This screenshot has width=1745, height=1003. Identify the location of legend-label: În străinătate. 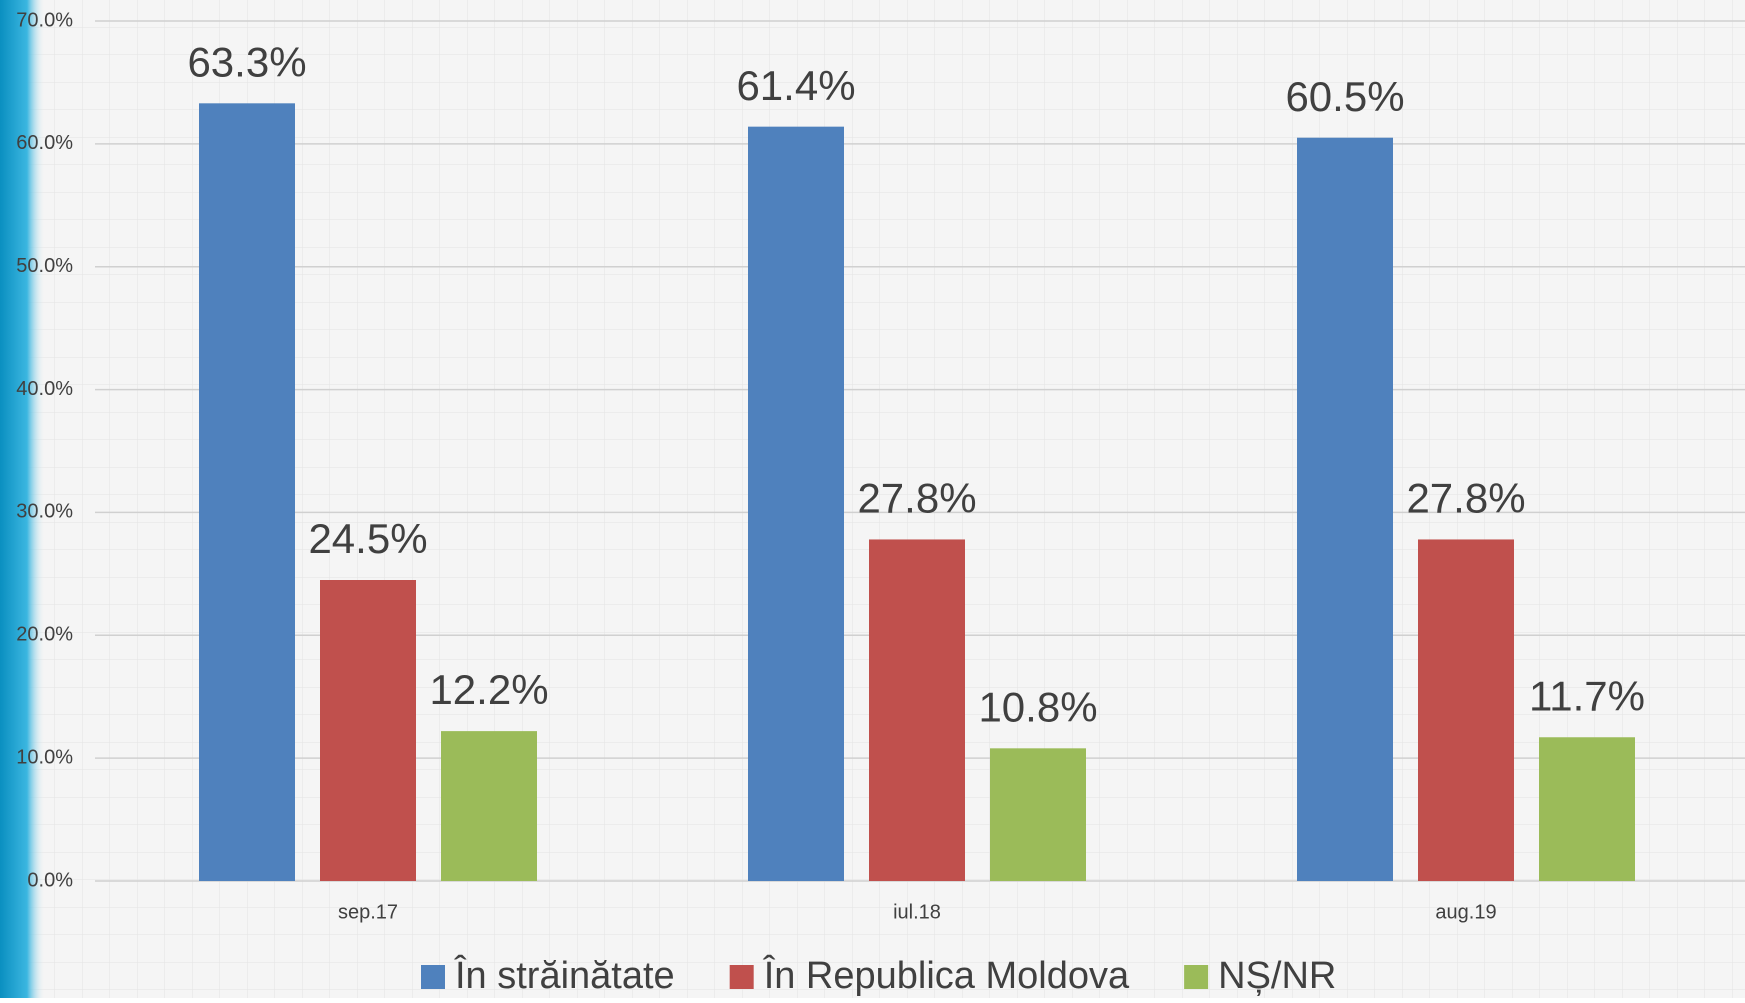
(564, 975).